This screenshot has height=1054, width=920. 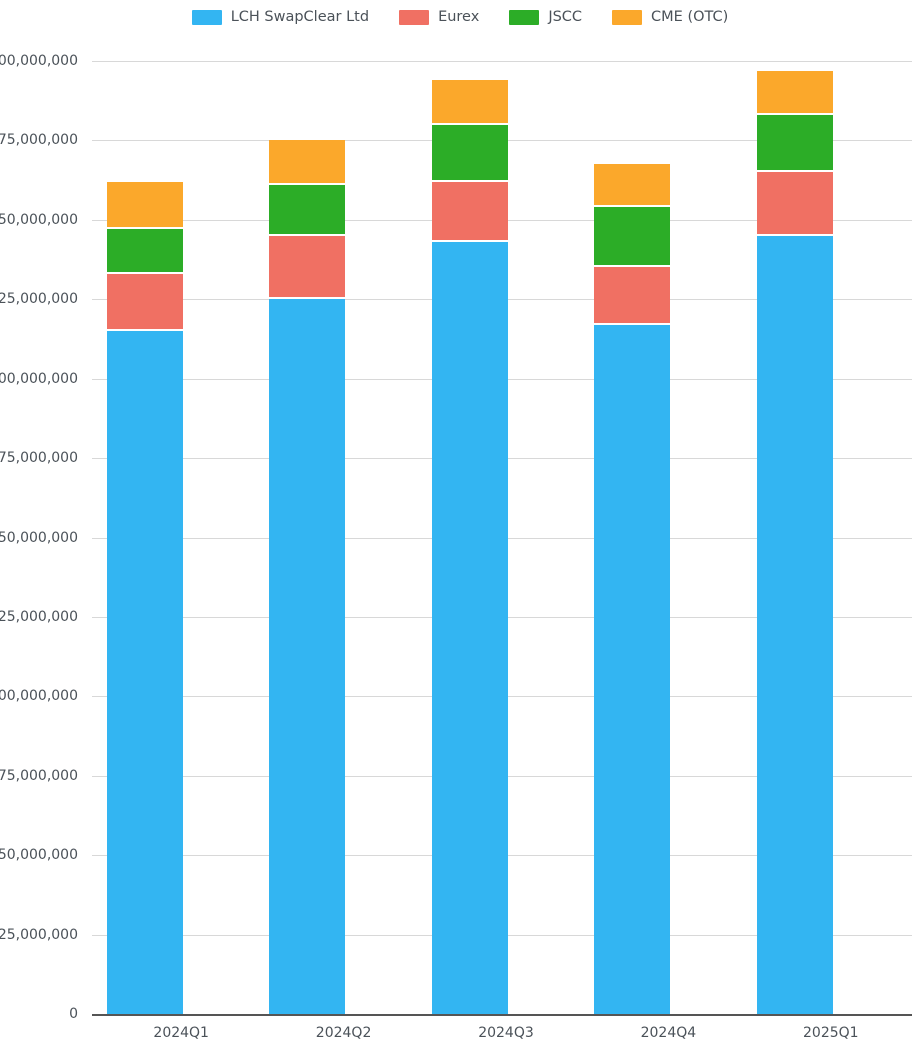 I want to click on x-tick-label: 2024Q1, so click(x=181, y=1033).